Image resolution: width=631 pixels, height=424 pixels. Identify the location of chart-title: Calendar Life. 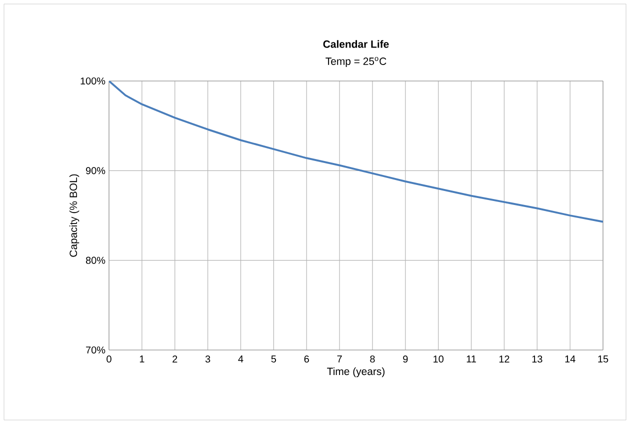
(356, 44).